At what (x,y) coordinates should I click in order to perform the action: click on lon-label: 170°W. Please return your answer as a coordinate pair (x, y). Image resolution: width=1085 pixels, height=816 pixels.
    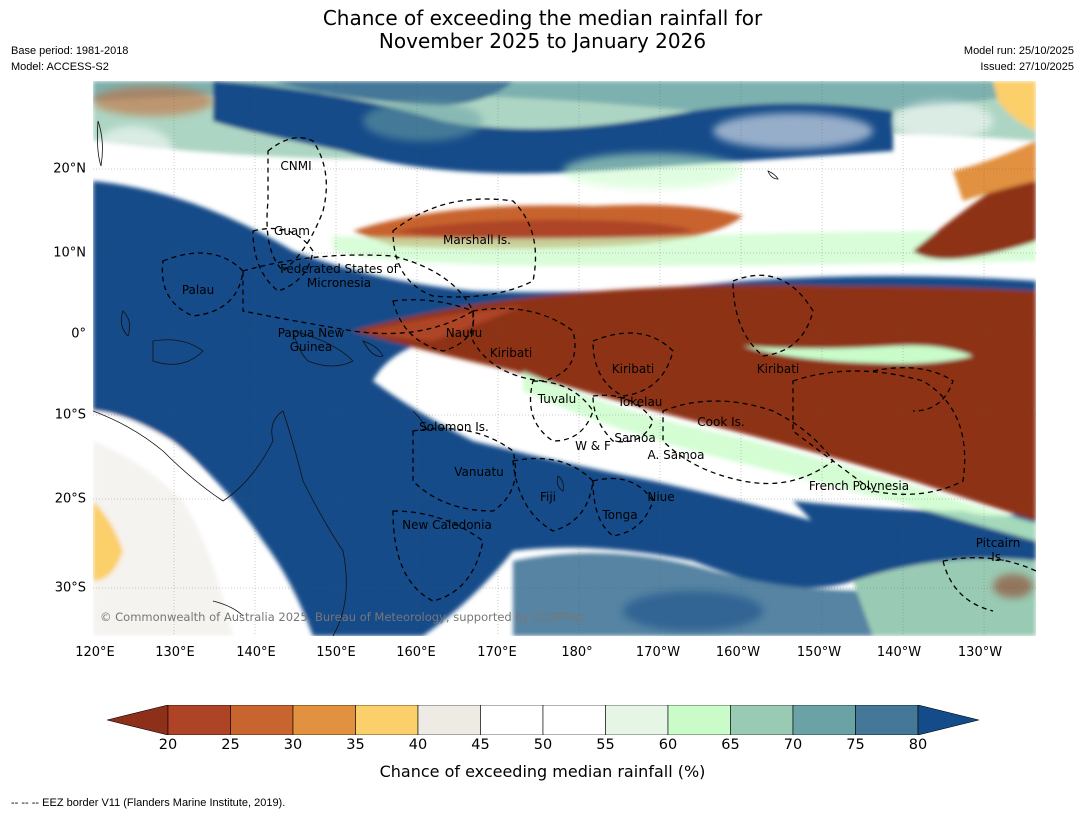
    Looking at the image, I should click on (658, 652).